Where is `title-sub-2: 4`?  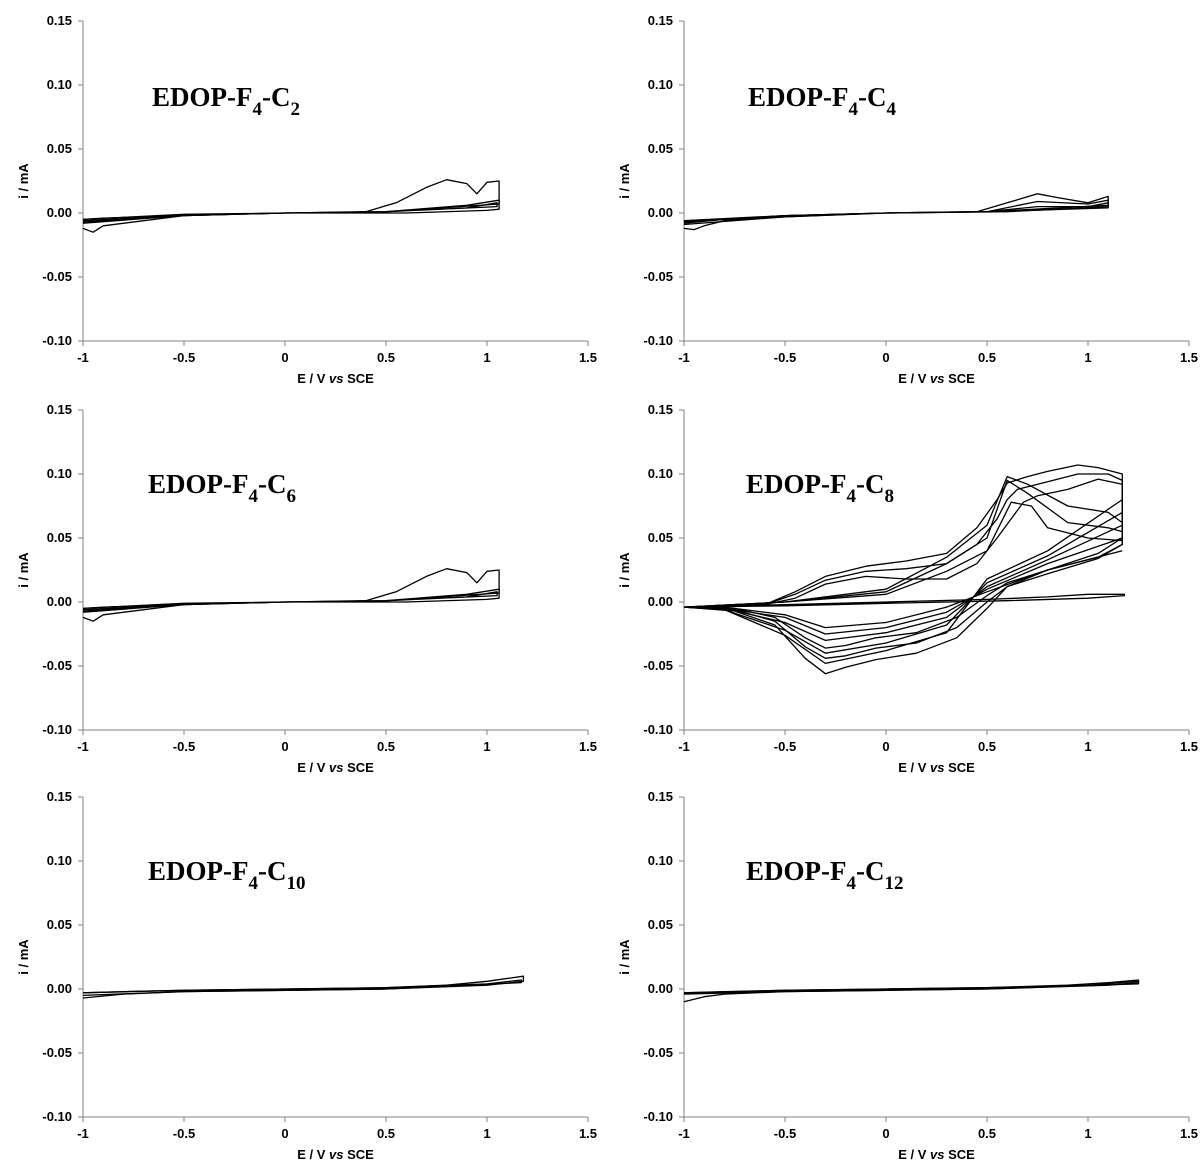
title-sub-2: 4 is located at coordinates (892, 109).